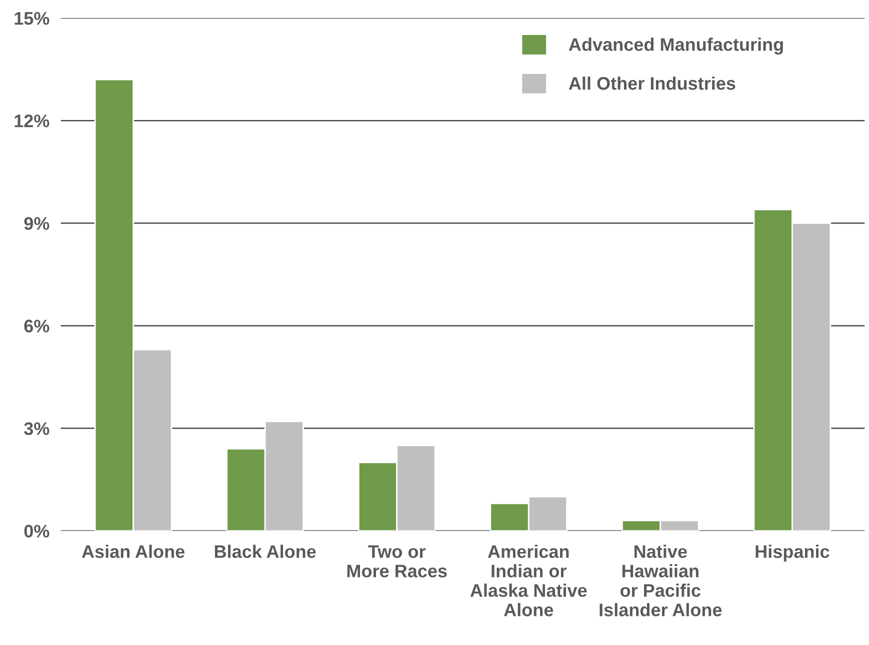 This screenshot has width=869, height=645. What do you see at coordinates (652, 83) in the screenshot?
I see `legend-label: All Other Industries` at bounding box center [652, 83].